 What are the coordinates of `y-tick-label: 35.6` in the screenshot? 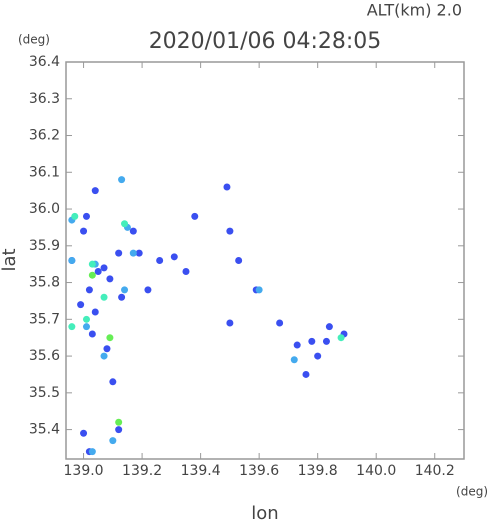 It's located at (44, 356).